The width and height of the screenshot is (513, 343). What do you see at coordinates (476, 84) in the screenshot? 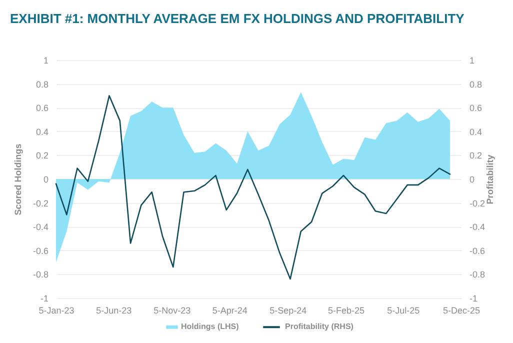
I see `y2-tick-label: 0.8` at bounding box center [476, 84].